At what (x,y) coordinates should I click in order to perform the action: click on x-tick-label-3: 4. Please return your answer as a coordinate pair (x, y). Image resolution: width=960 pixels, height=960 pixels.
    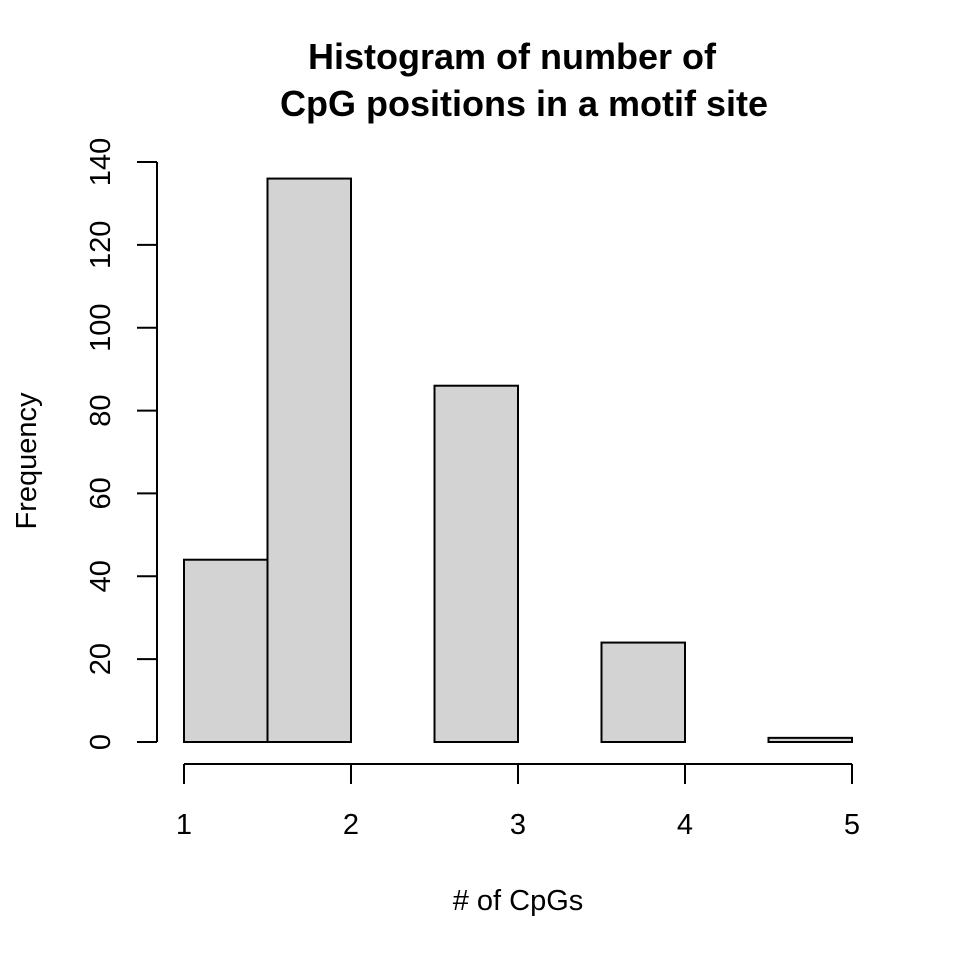
    Looking at the image, I should click on (685, 825).